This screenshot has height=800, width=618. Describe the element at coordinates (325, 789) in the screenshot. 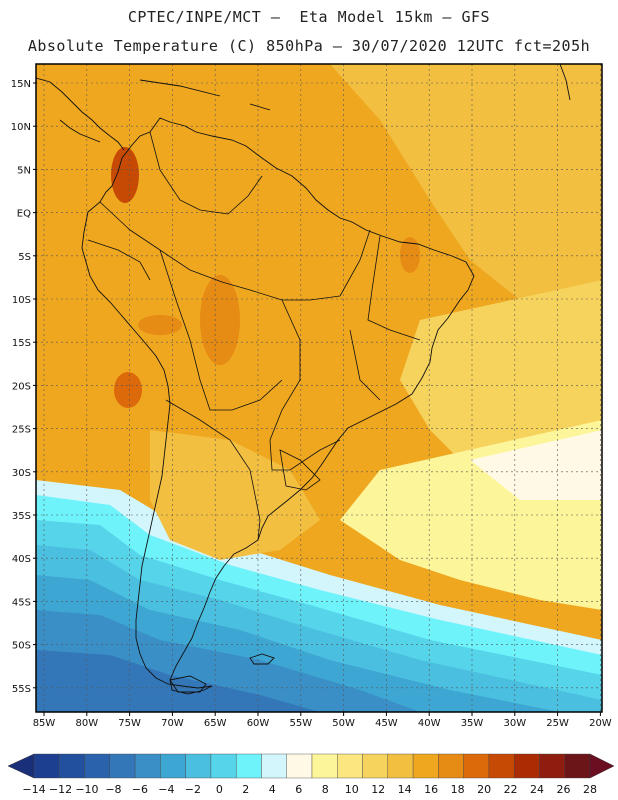

I see `colorbar-label: 8` at that location.